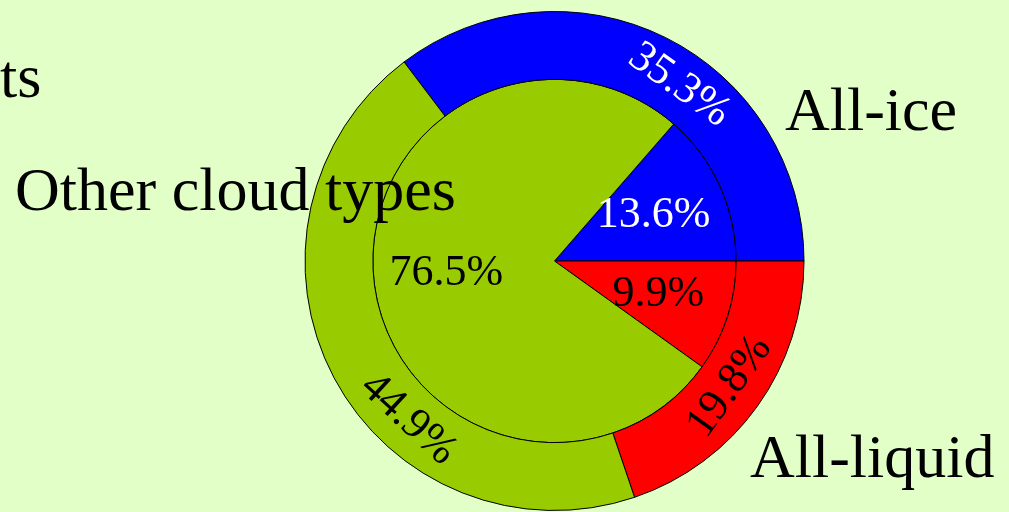 Image resolution: width=1009 pixels, height=512 pixels. Describe the element at coordinates (872, 456) in the screenshot. I see `slice-label: All-liquid` at that location.